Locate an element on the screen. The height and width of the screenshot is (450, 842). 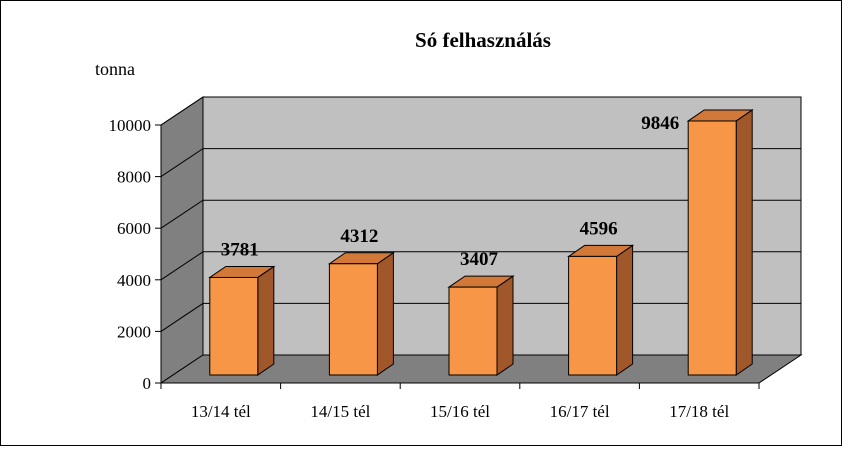
x-tick-label: 17/18 tél is located at coordinates (699, 411).